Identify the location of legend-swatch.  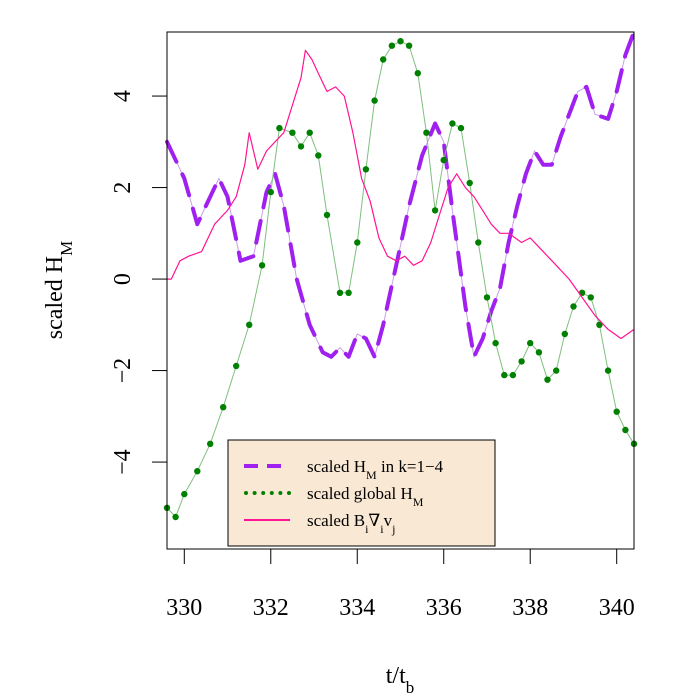
(267, 493).